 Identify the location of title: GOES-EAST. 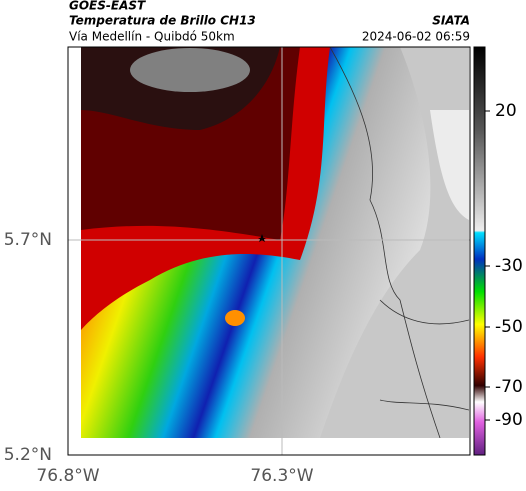
(107, 6).